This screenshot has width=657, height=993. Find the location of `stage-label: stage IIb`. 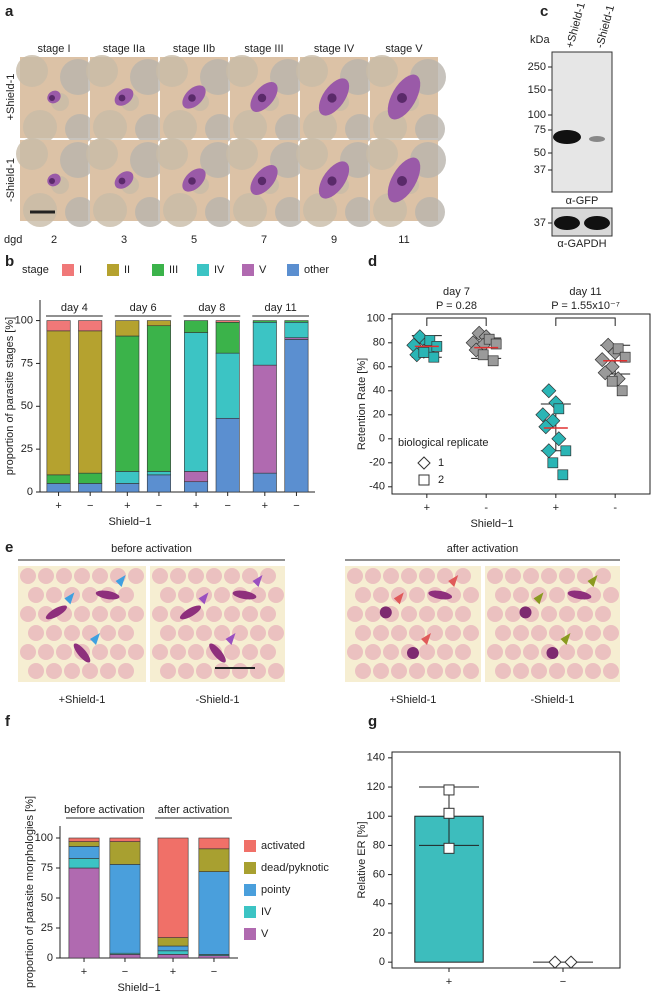

stage-label: stage IIb is located at coordinates (194, 49).